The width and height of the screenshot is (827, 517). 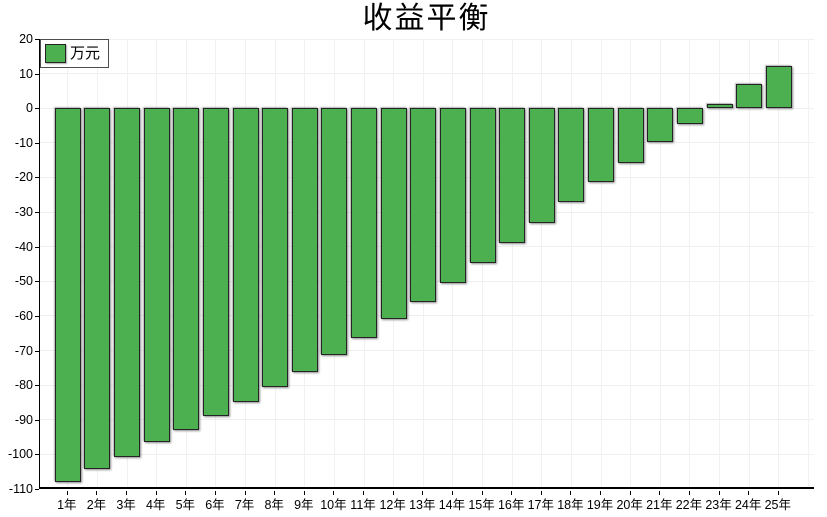 What do you see at coordinates (97, 289) in the screenshot?
I see `bar-2年` at bounding box center [97, 289].